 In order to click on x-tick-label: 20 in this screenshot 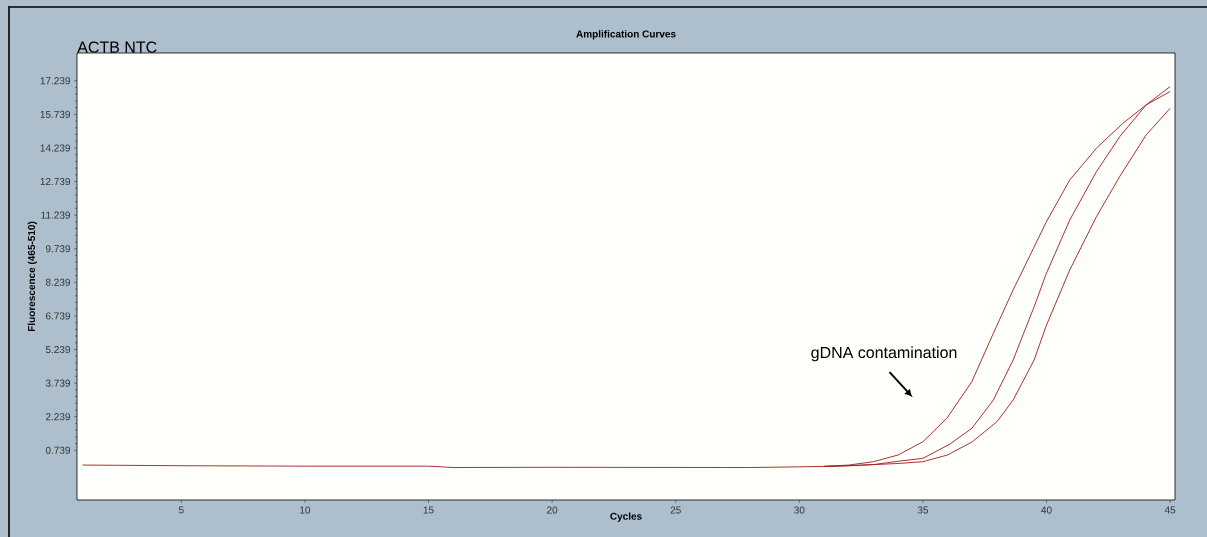, I will do `click(552, 510)`.